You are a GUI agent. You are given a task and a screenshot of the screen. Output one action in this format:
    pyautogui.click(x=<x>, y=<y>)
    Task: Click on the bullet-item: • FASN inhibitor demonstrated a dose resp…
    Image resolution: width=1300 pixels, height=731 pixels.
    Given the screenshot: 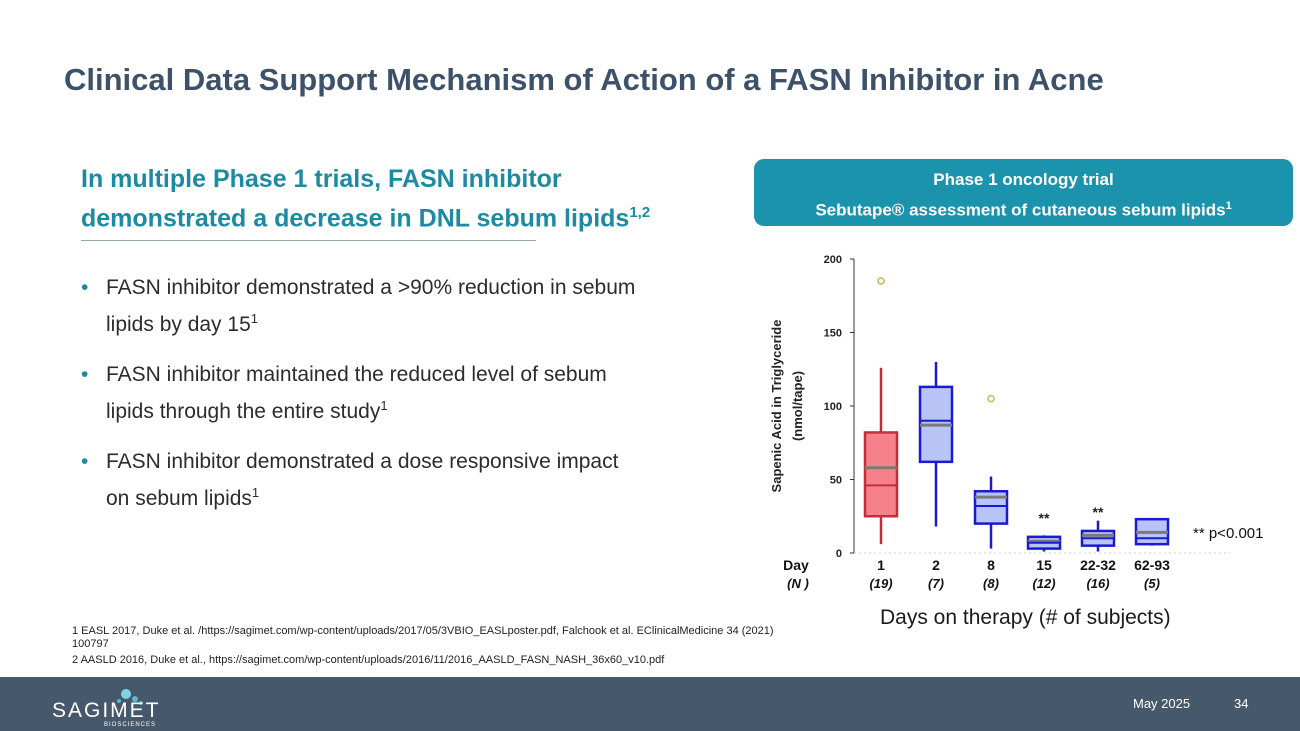 What is the action you would take?
    pyautogui.click(x=361, y=480)
    